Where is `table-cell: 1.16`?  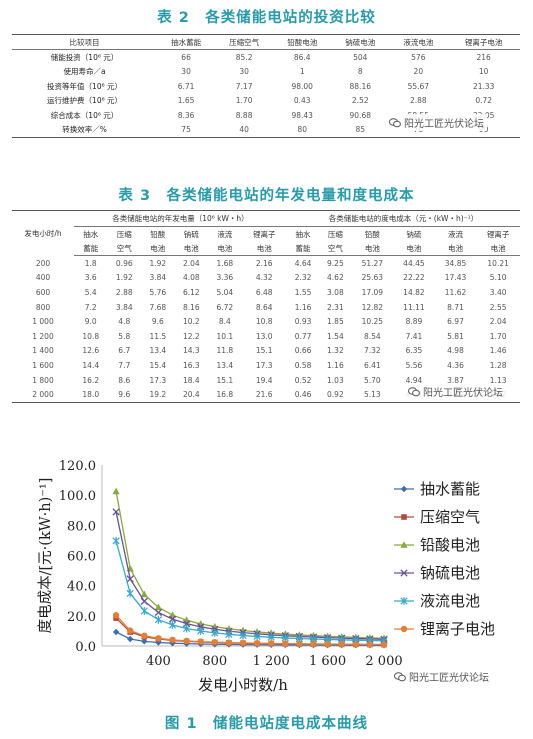
table-cell: 1.16 is located at coordinates (335, 365).